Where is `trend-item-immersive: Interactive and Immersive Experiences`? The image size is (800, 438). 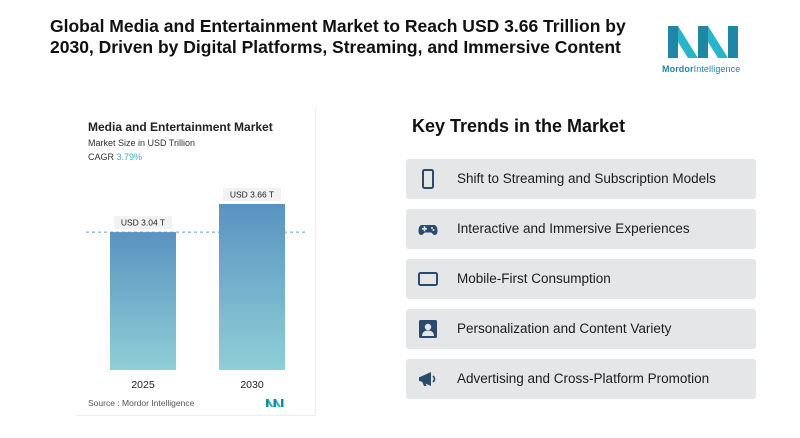 trend-item-immersive: Interactive and Immersive Experiences is located at coordinates (581, 229).